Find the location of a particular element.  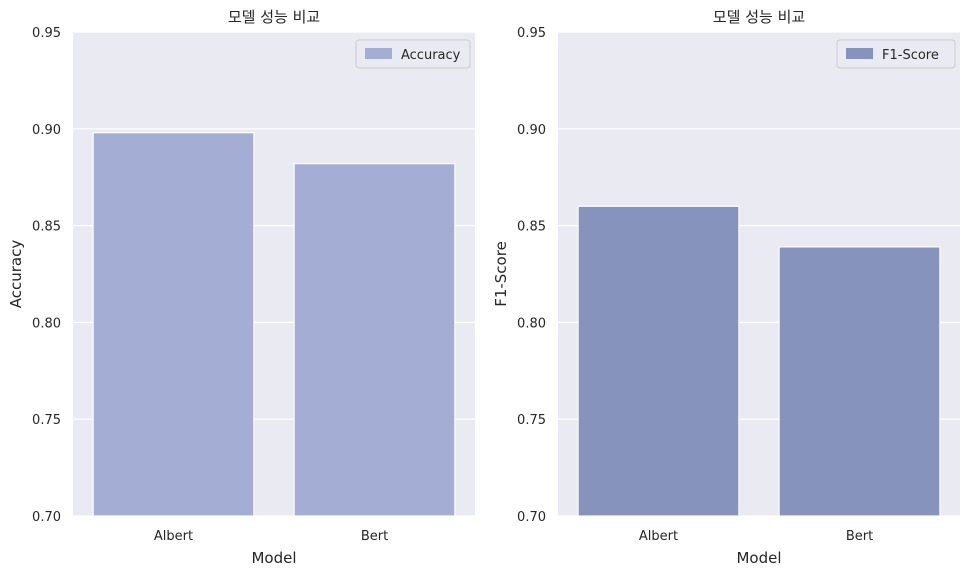

legend: Accuracy is located at coordinates (413, 54).